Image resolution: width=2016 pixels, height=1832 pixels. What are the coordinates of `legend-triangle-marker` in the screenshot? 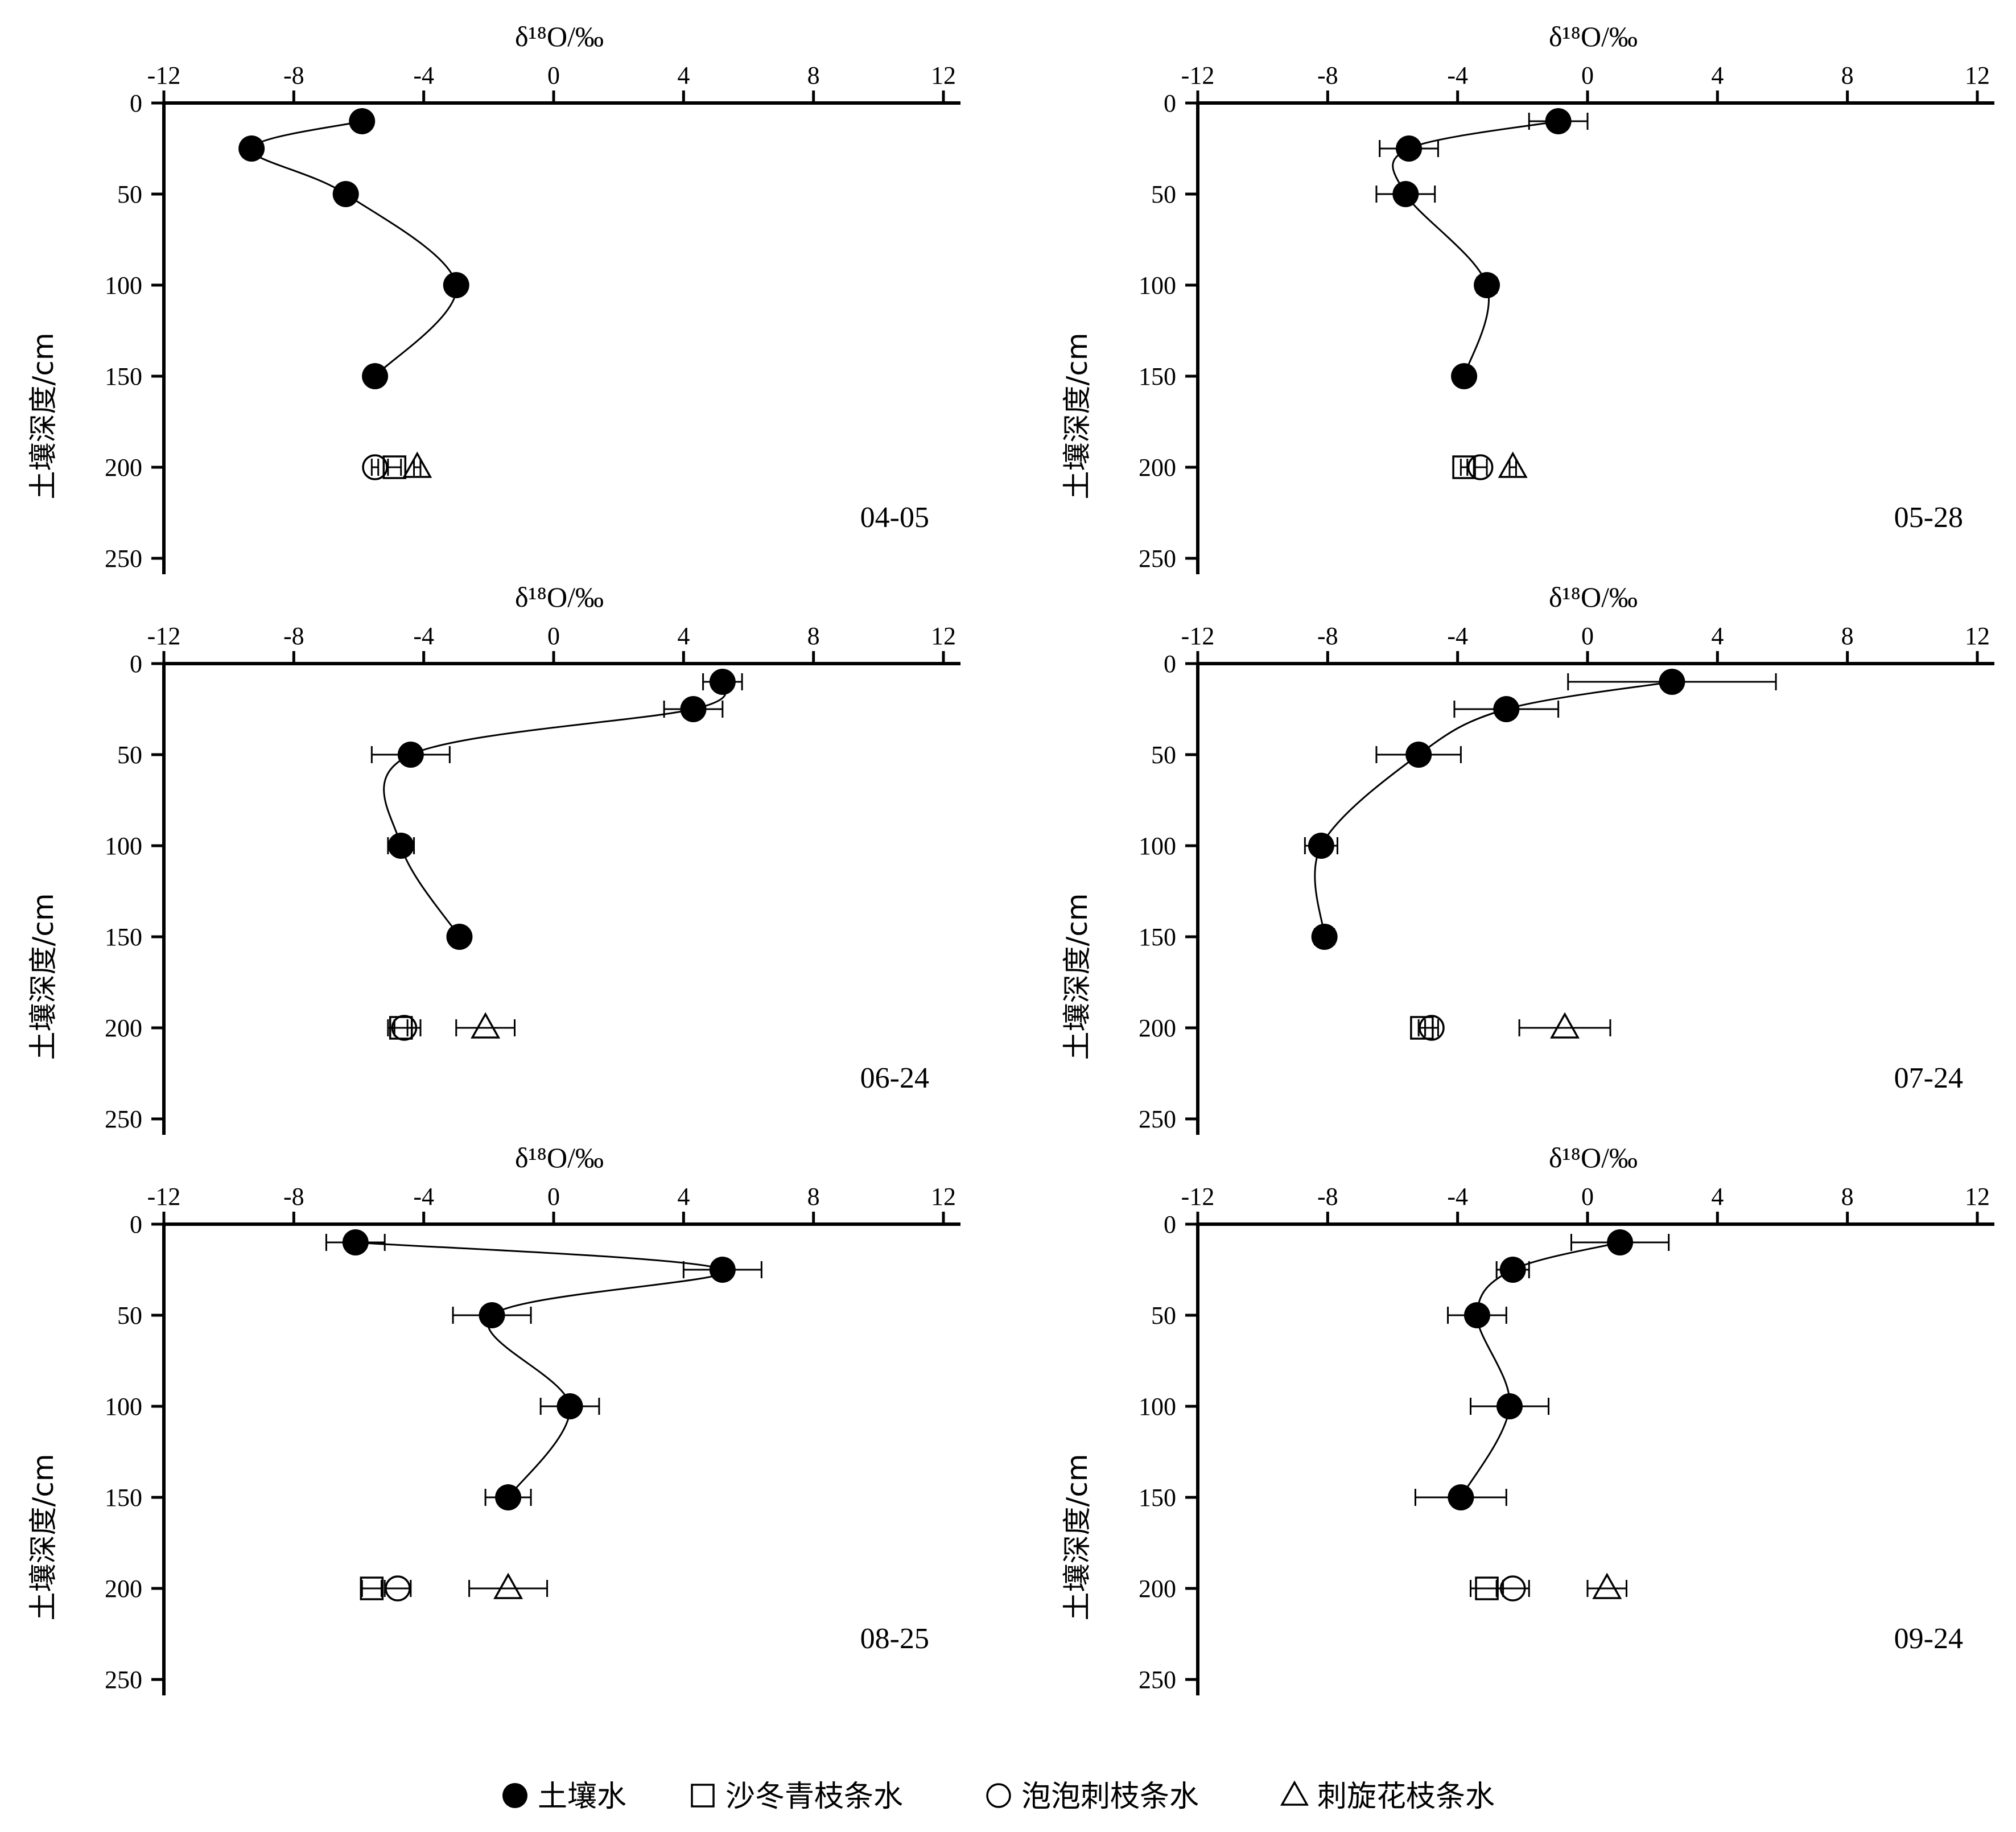 It's located at (1295, 1793).